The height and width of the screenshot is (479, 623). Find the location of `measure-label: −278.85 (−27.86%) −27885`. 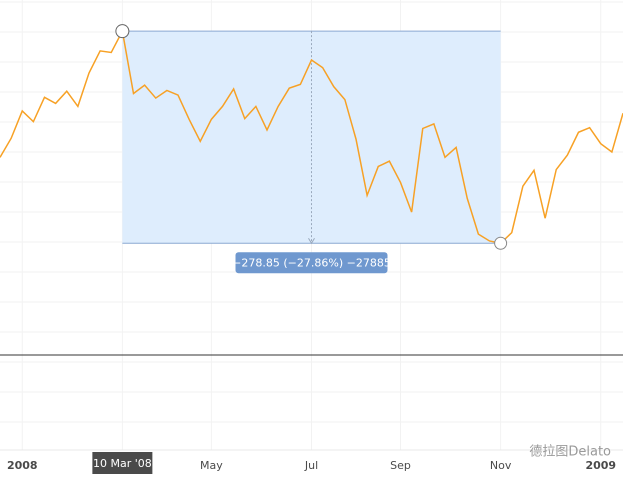

measure-label: −278.85 (−27.86%) −27885 is located at coordinates (311, 262).